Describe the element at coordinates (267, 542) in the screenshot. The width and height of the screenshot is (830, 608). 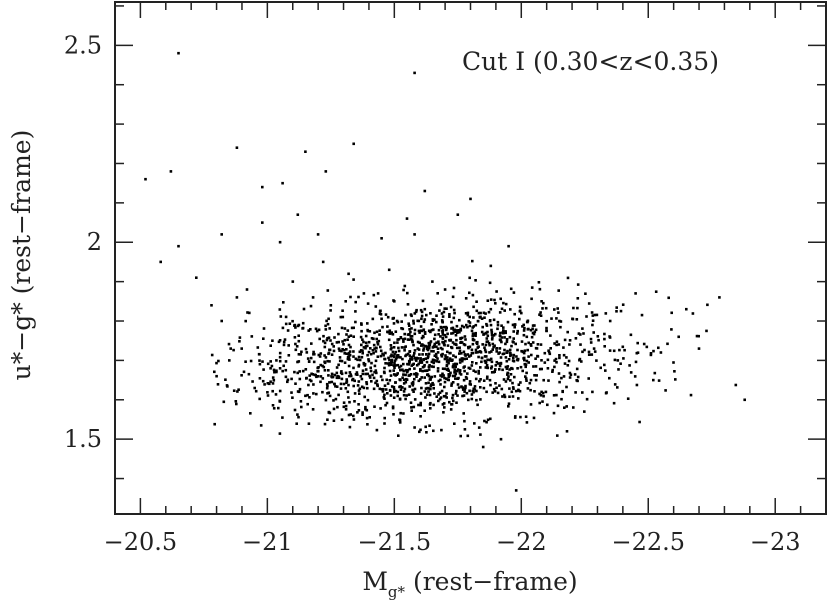
I see `x-tick-label: −21` at that location.